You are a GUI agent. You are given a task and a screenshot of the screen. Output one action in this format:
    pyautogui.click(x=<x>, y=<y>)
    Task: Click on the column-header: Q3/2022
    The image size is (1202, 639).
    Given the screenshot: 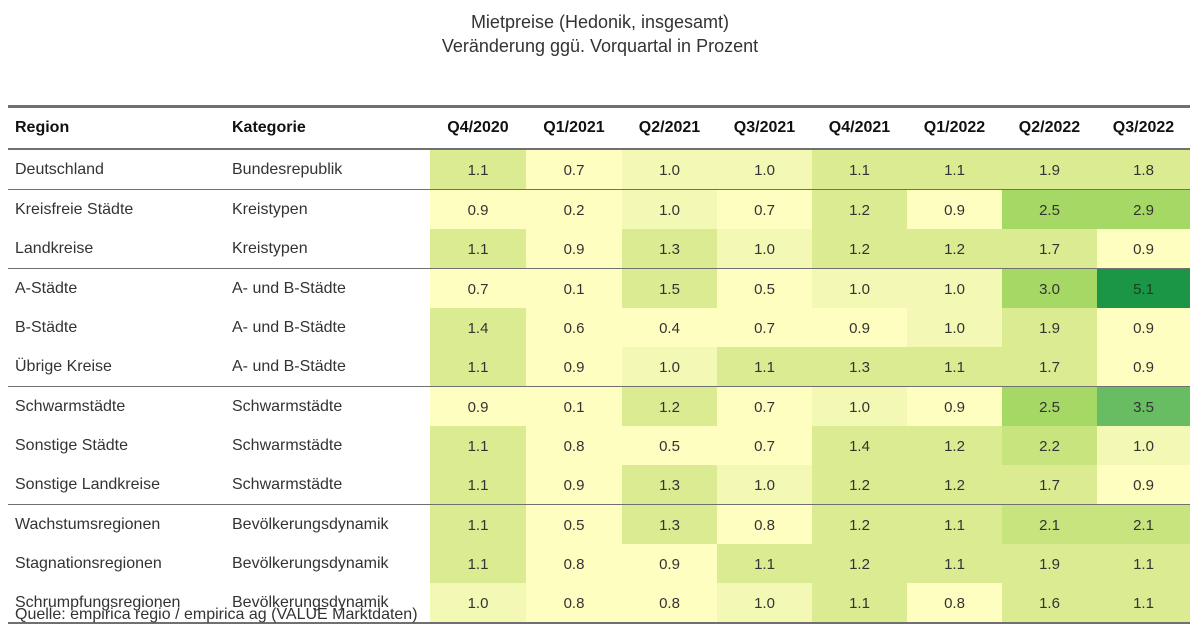 What is the action you would take?
    pyautogui.click(x=1143, y=128)
    